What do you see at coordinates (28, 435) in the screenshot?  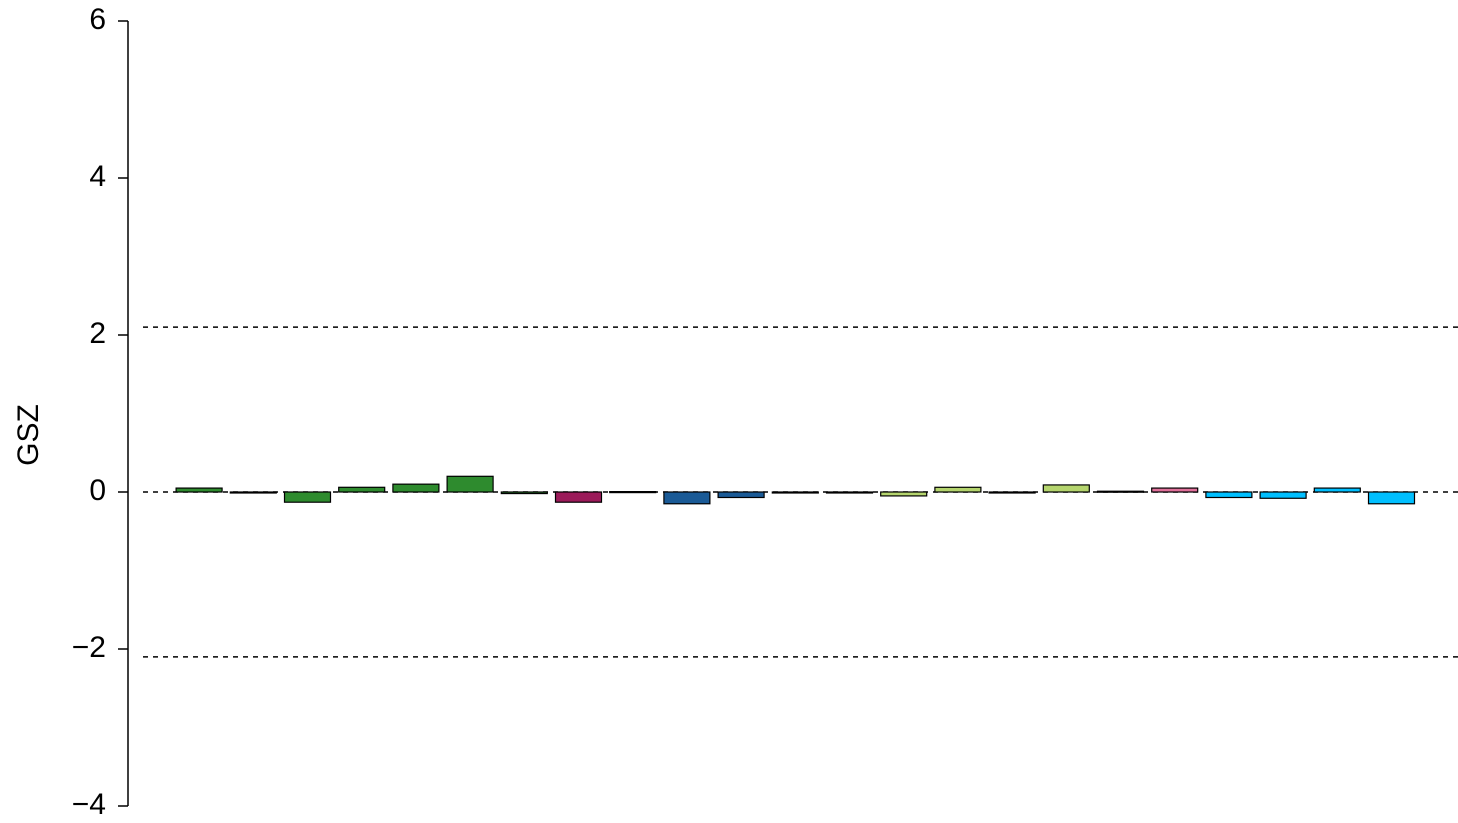 I see `y-axis-label: GSZ` at bounding box center [28, 435].